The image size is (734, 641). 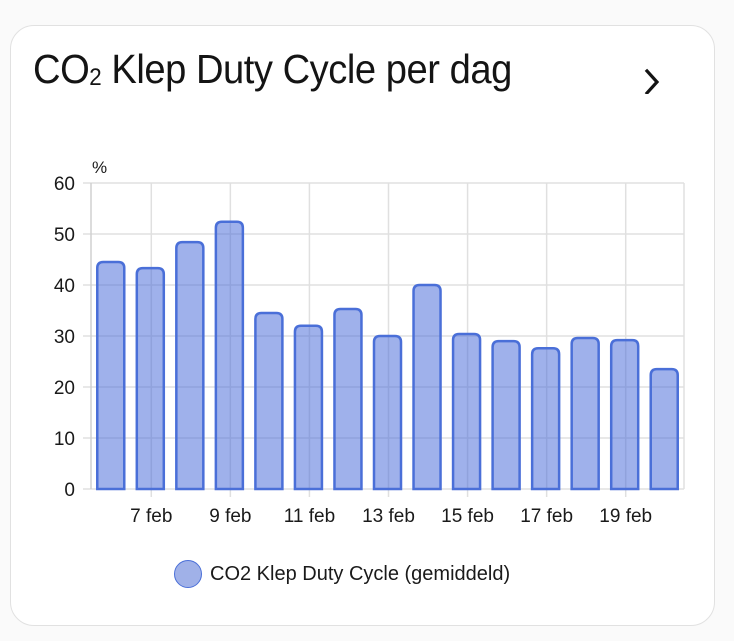 I want to click on legend-swatch, so click(x=188, y=574).